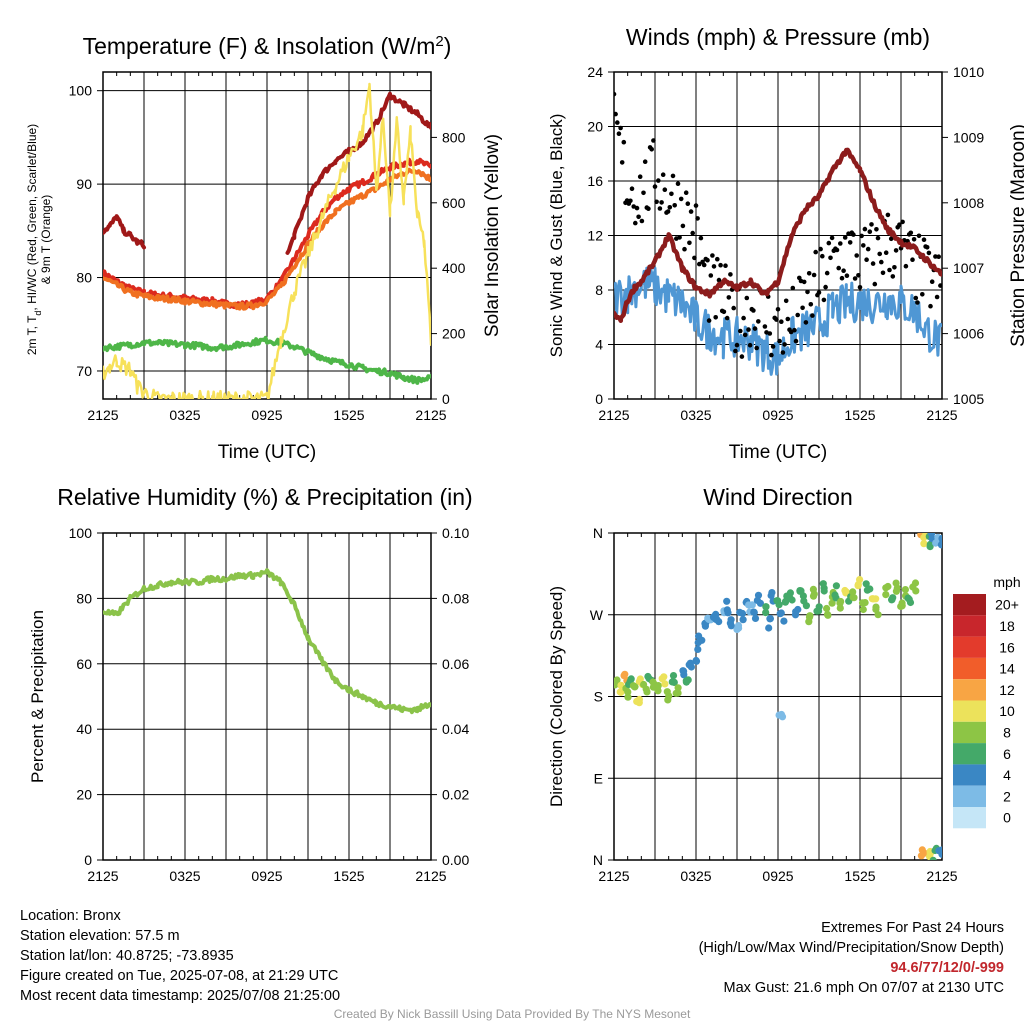 This screenshot has height=1024, width=1024. I want to click on winds-xtick-label: 2125, so click(941, 415).